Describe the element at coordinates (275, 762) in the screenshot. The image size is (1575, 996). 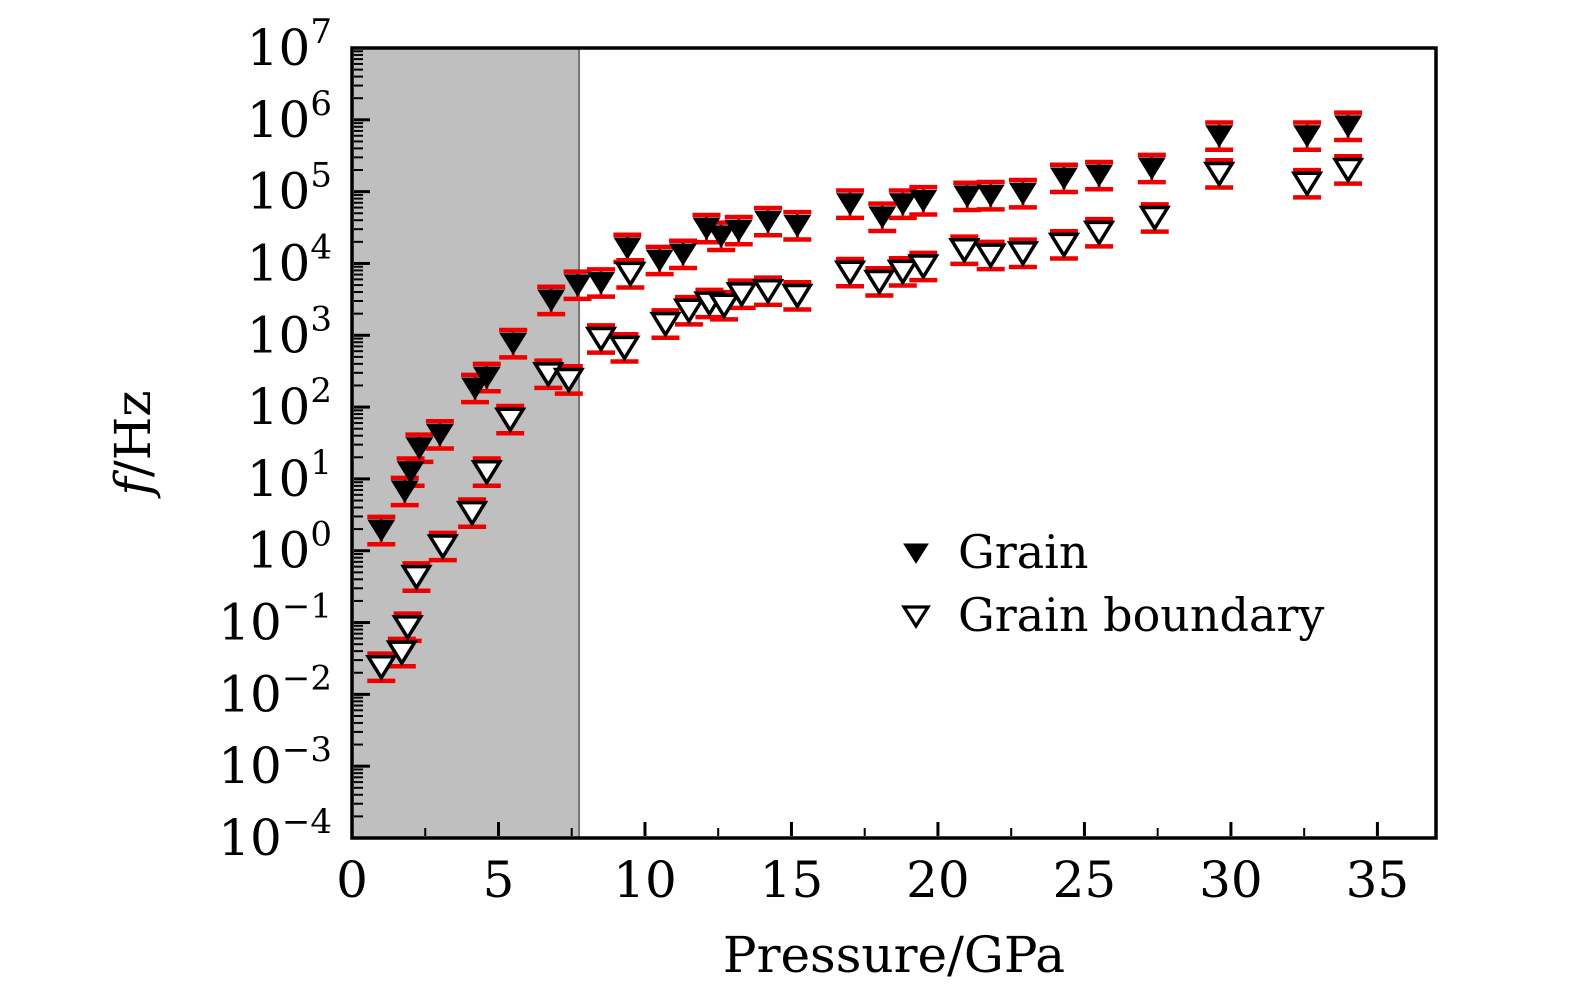
I see `y-tick-label: 10⁻³` at that location.